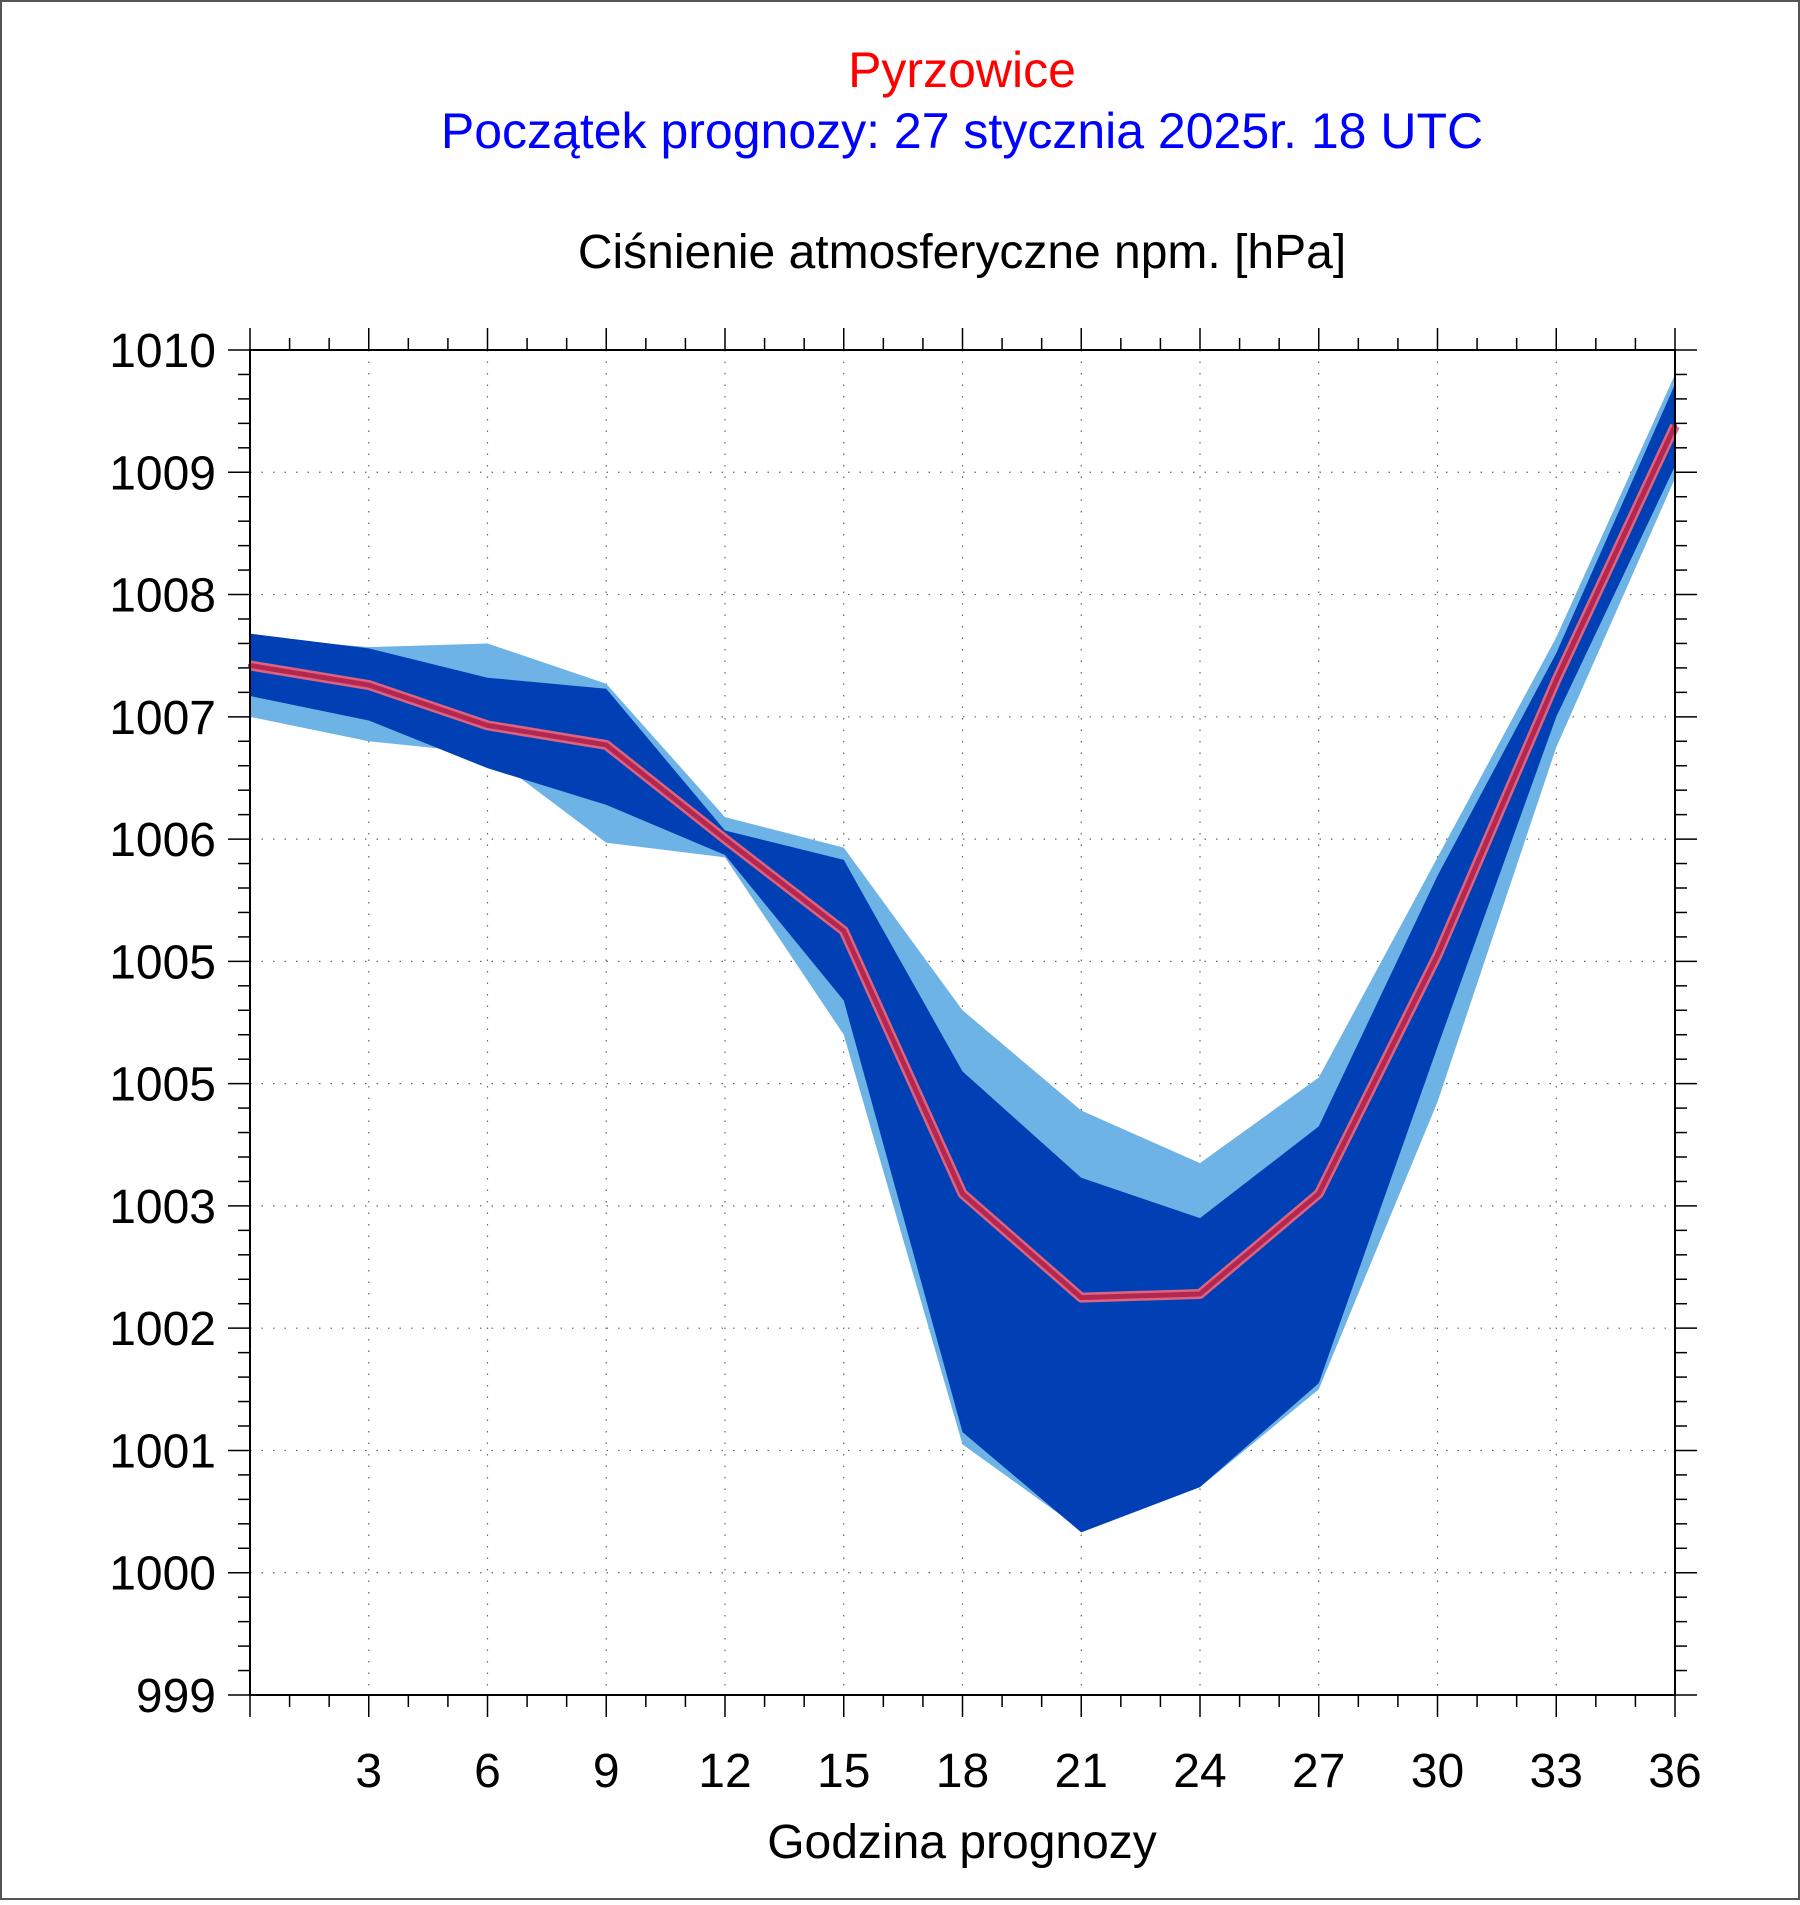  What do you see at coordinates (962, 1842) in the screenshot?
I see `x-axis-title: Godzina prognozy` at bounding box center [962, 1842].